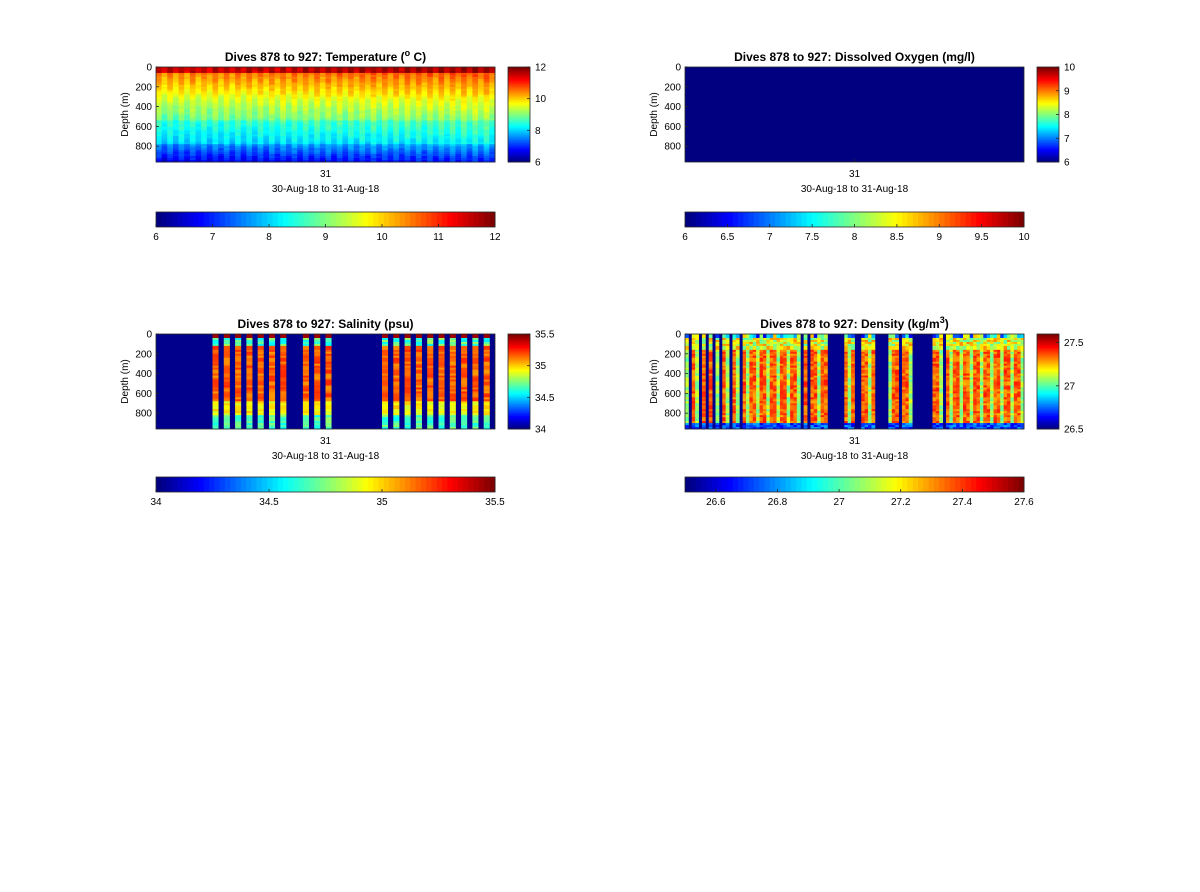 The image size is (1200, 892). Describe the element at coordinates (143, 354) in the screenshot. I see `y-tick-label: 200` at that location.